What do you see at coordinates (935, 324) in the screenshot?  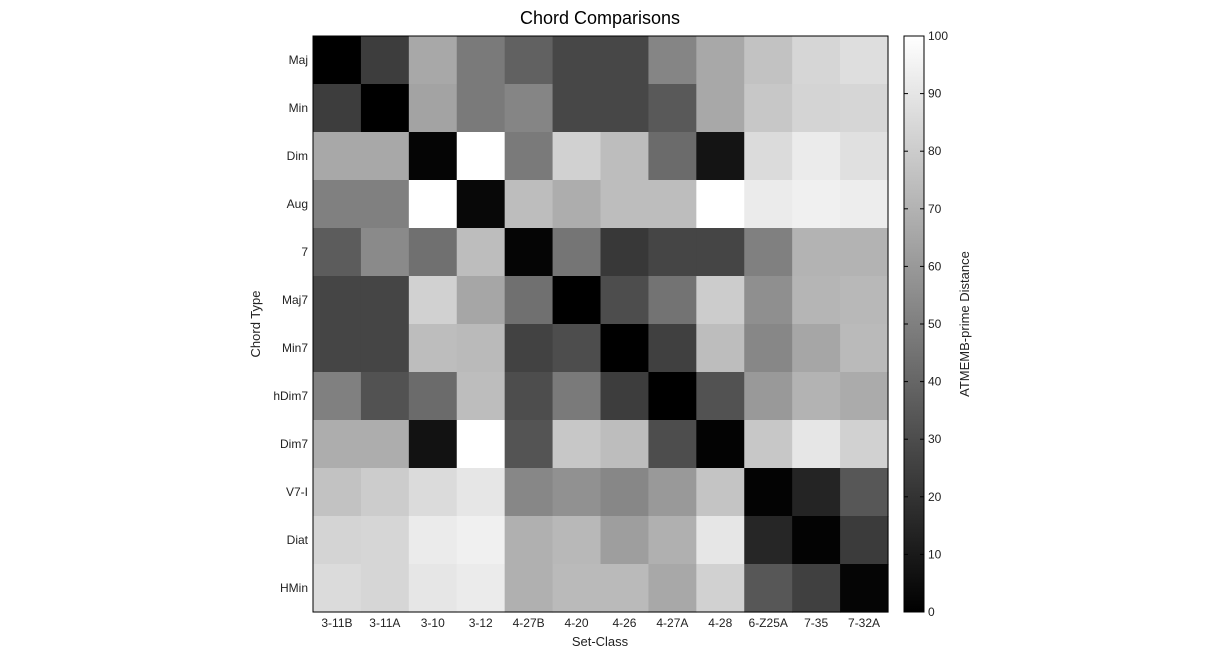 I see `colorbar-tick-label: 50` at bounding box center [935, 324].